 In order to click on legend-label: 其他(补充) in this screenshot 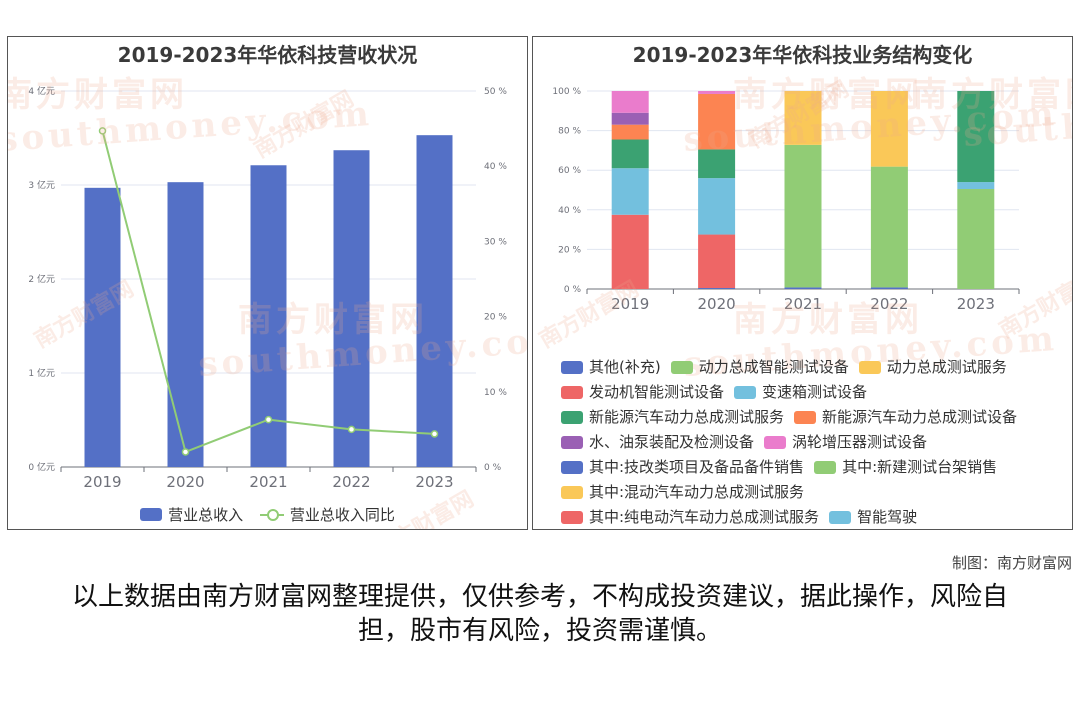, I will do `click(625, 367)`.